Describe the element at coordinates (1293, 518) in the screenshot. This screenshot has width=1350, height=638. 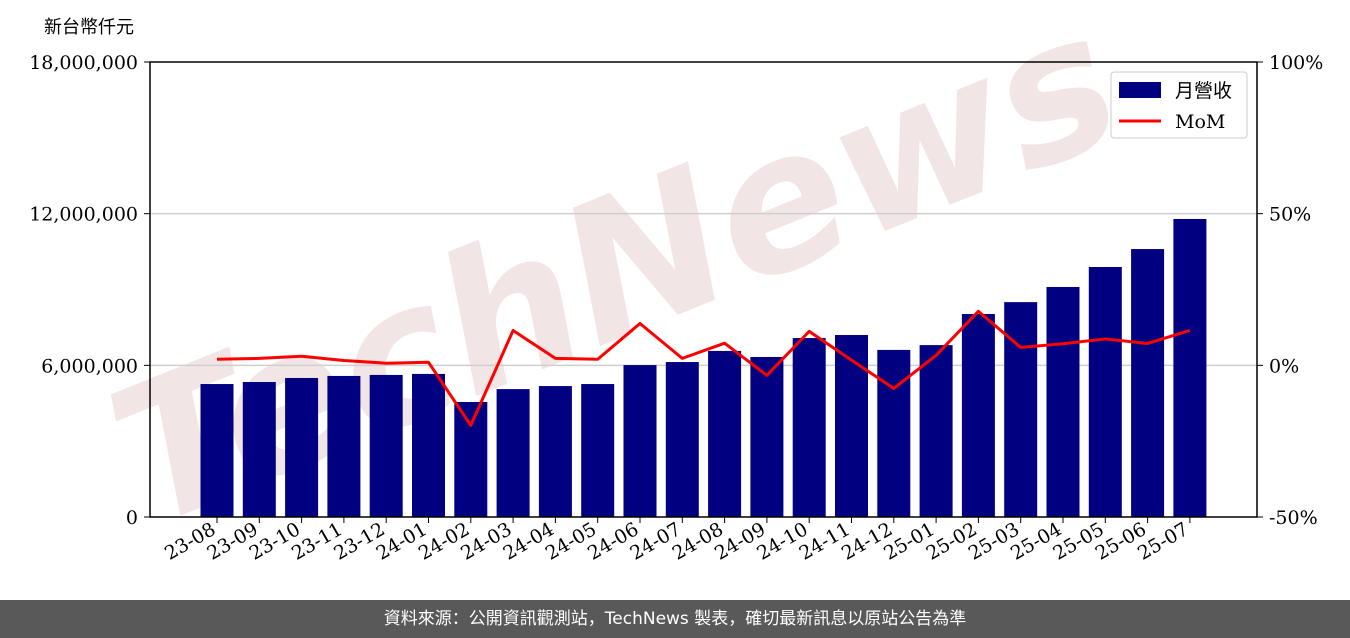
I see `y2-tick-label: -50%` at that location.